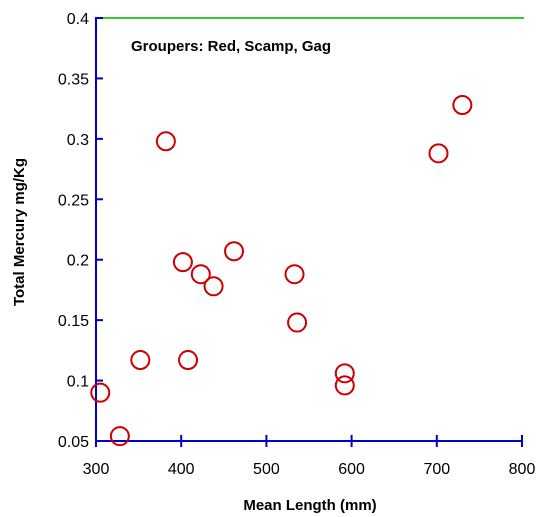 The width and height of the screenshot is (540, 517). Describe the element at coordinates (181, 469) in the screenshot. I see `x-tick-label: 400` at that location.